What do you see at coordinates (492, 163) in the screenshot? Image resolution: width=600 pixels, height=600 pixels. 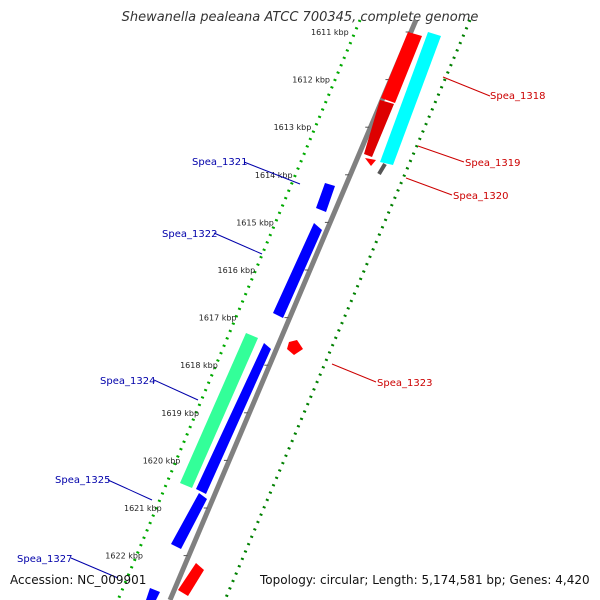 I see `label-spea-1319: Spea_1319` at bounding box center [492, 163].